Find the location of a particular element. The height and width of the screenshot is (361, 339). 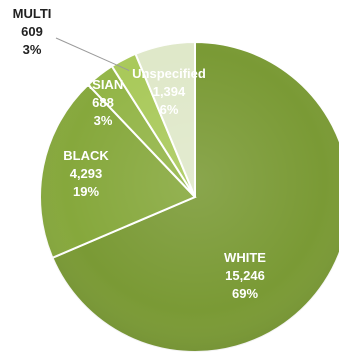

data-label-white: WHITE 15,246 69% is located at coordinates (245, 275).